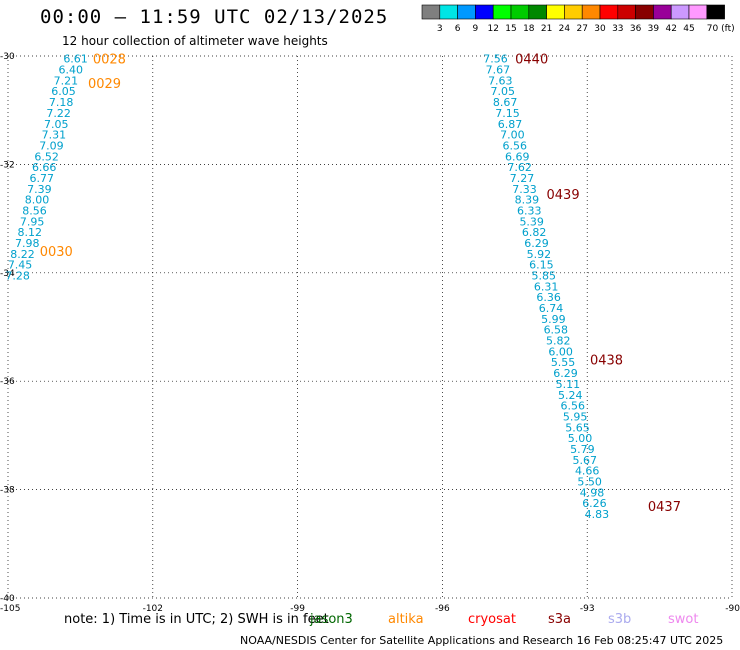  What do you see at coordinates (500, 80) in the screenshot?
I see `wave-height-value: 7.63` at bounding box center [500, 80].